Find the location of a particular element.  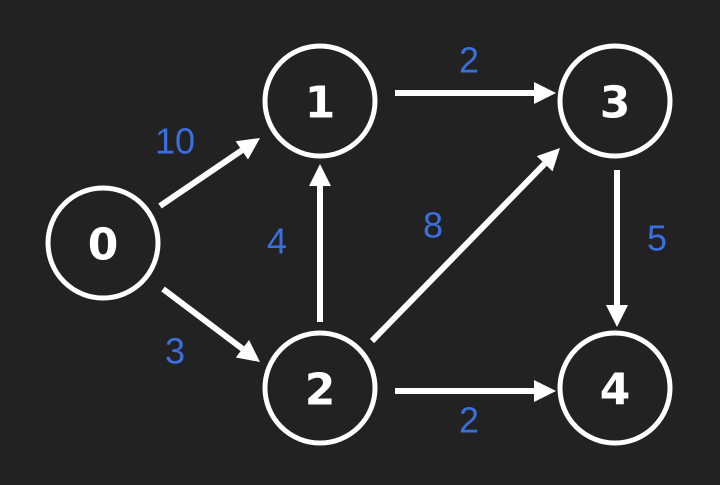

edge-0-1-line is located at coordinates (201, 178).